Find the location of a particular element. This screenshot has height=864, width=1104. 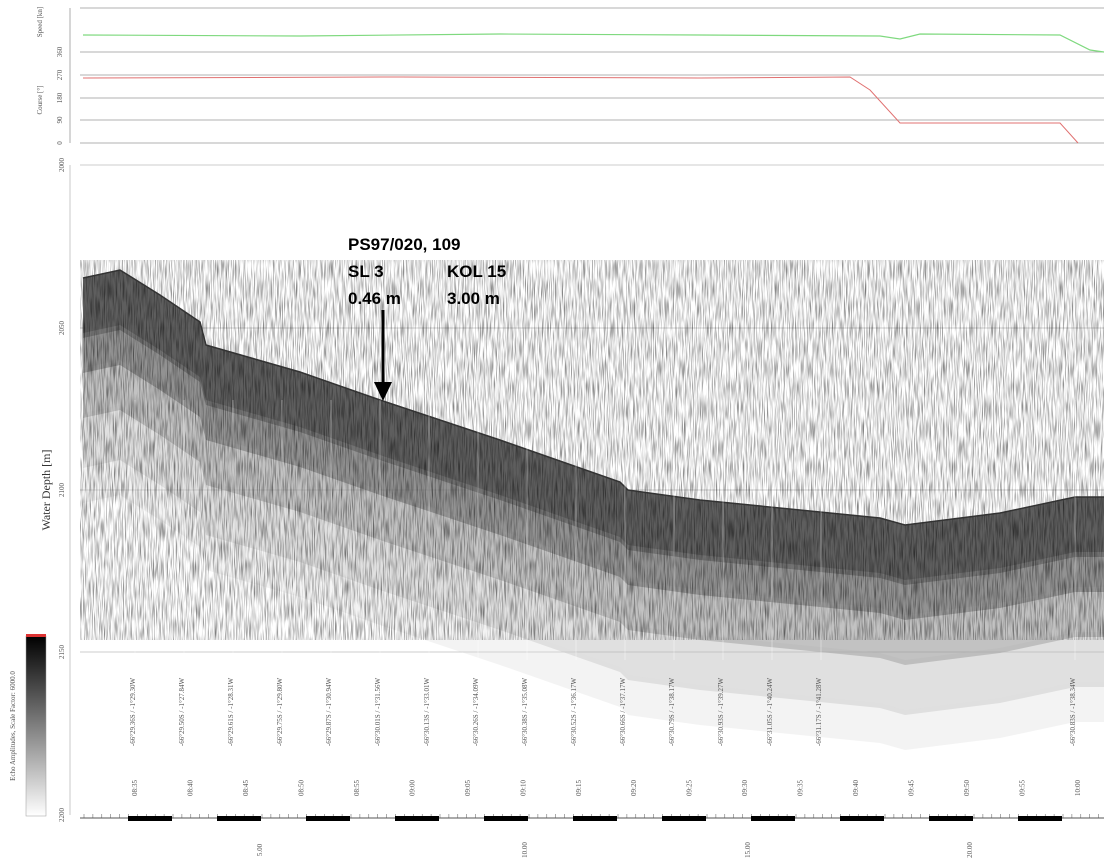

arrow-head is located at coordinates (383, 391).